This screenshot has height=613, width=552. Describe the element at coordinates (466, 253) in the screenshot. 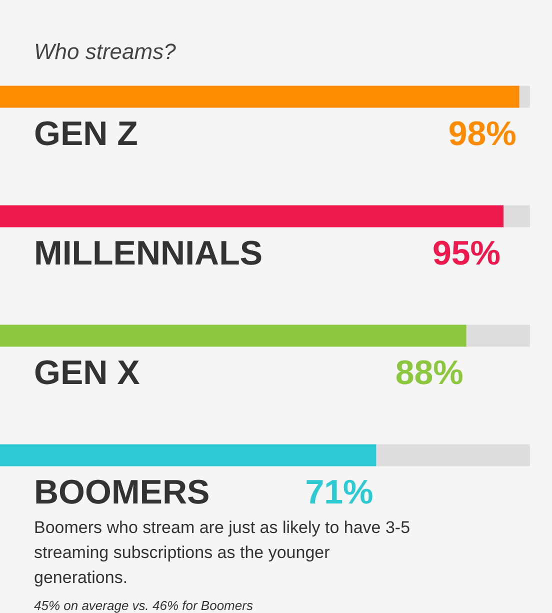

I see `data-label: 95%` at that location.